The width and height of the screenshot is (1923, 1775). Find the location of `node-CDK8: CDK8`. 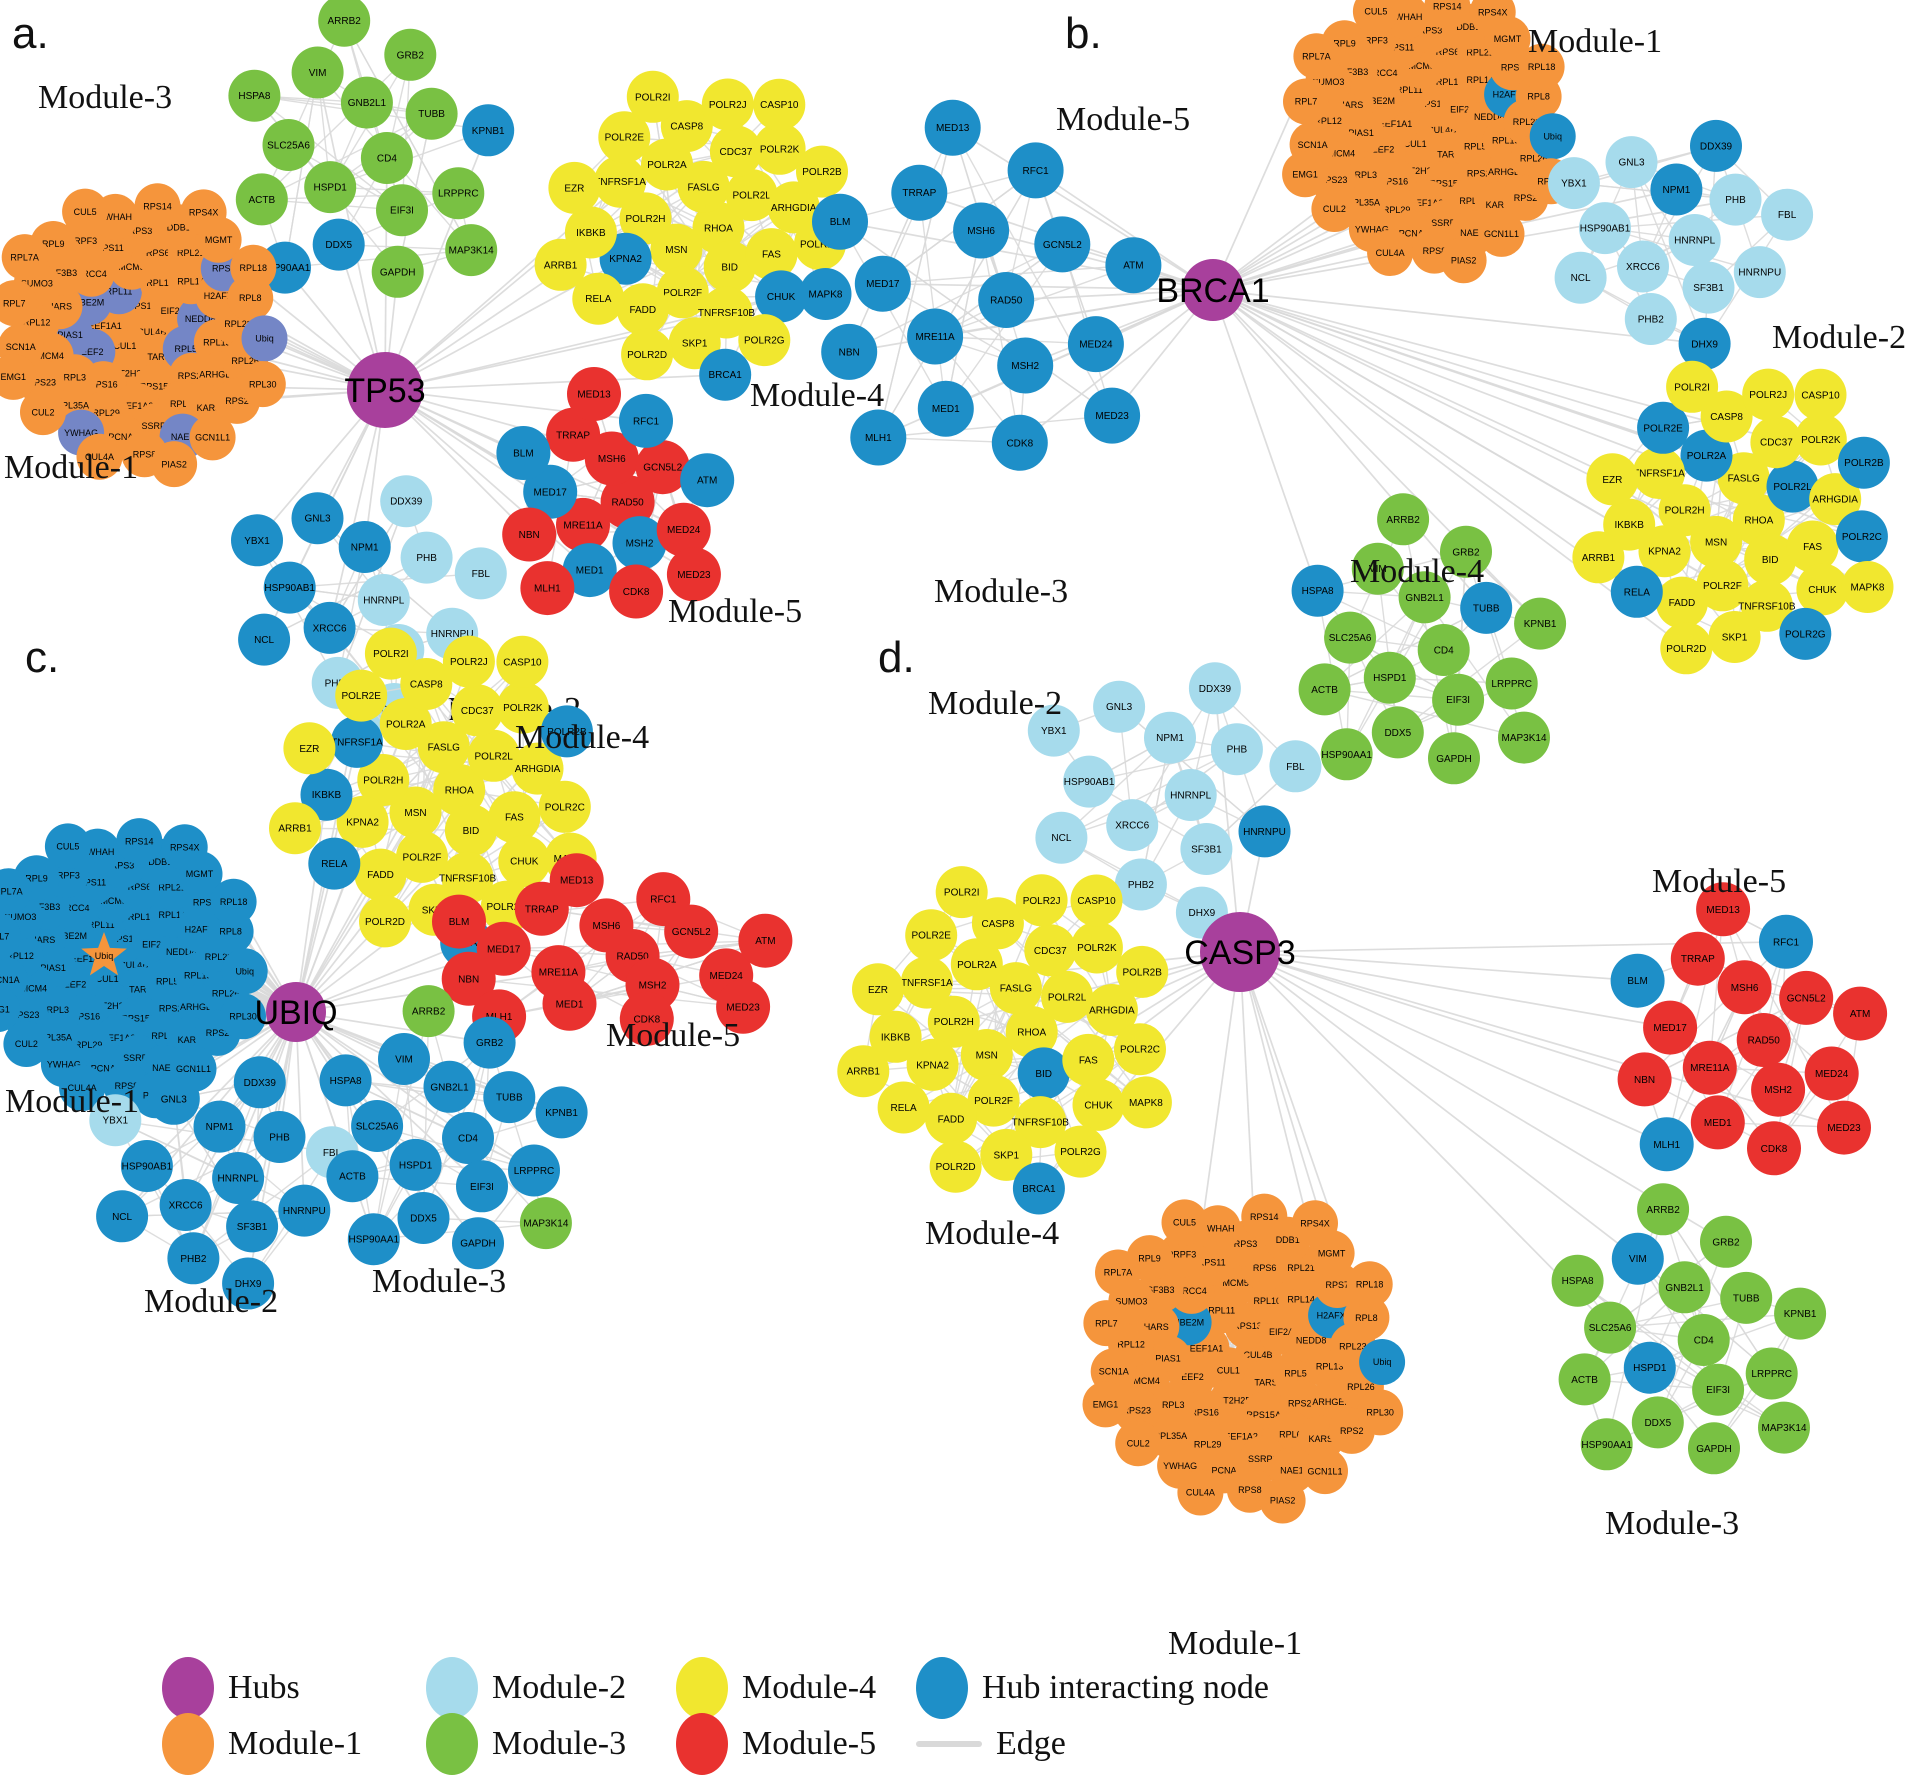

node-CDK8: CDK8 is located at coordinates (1774, 1148).